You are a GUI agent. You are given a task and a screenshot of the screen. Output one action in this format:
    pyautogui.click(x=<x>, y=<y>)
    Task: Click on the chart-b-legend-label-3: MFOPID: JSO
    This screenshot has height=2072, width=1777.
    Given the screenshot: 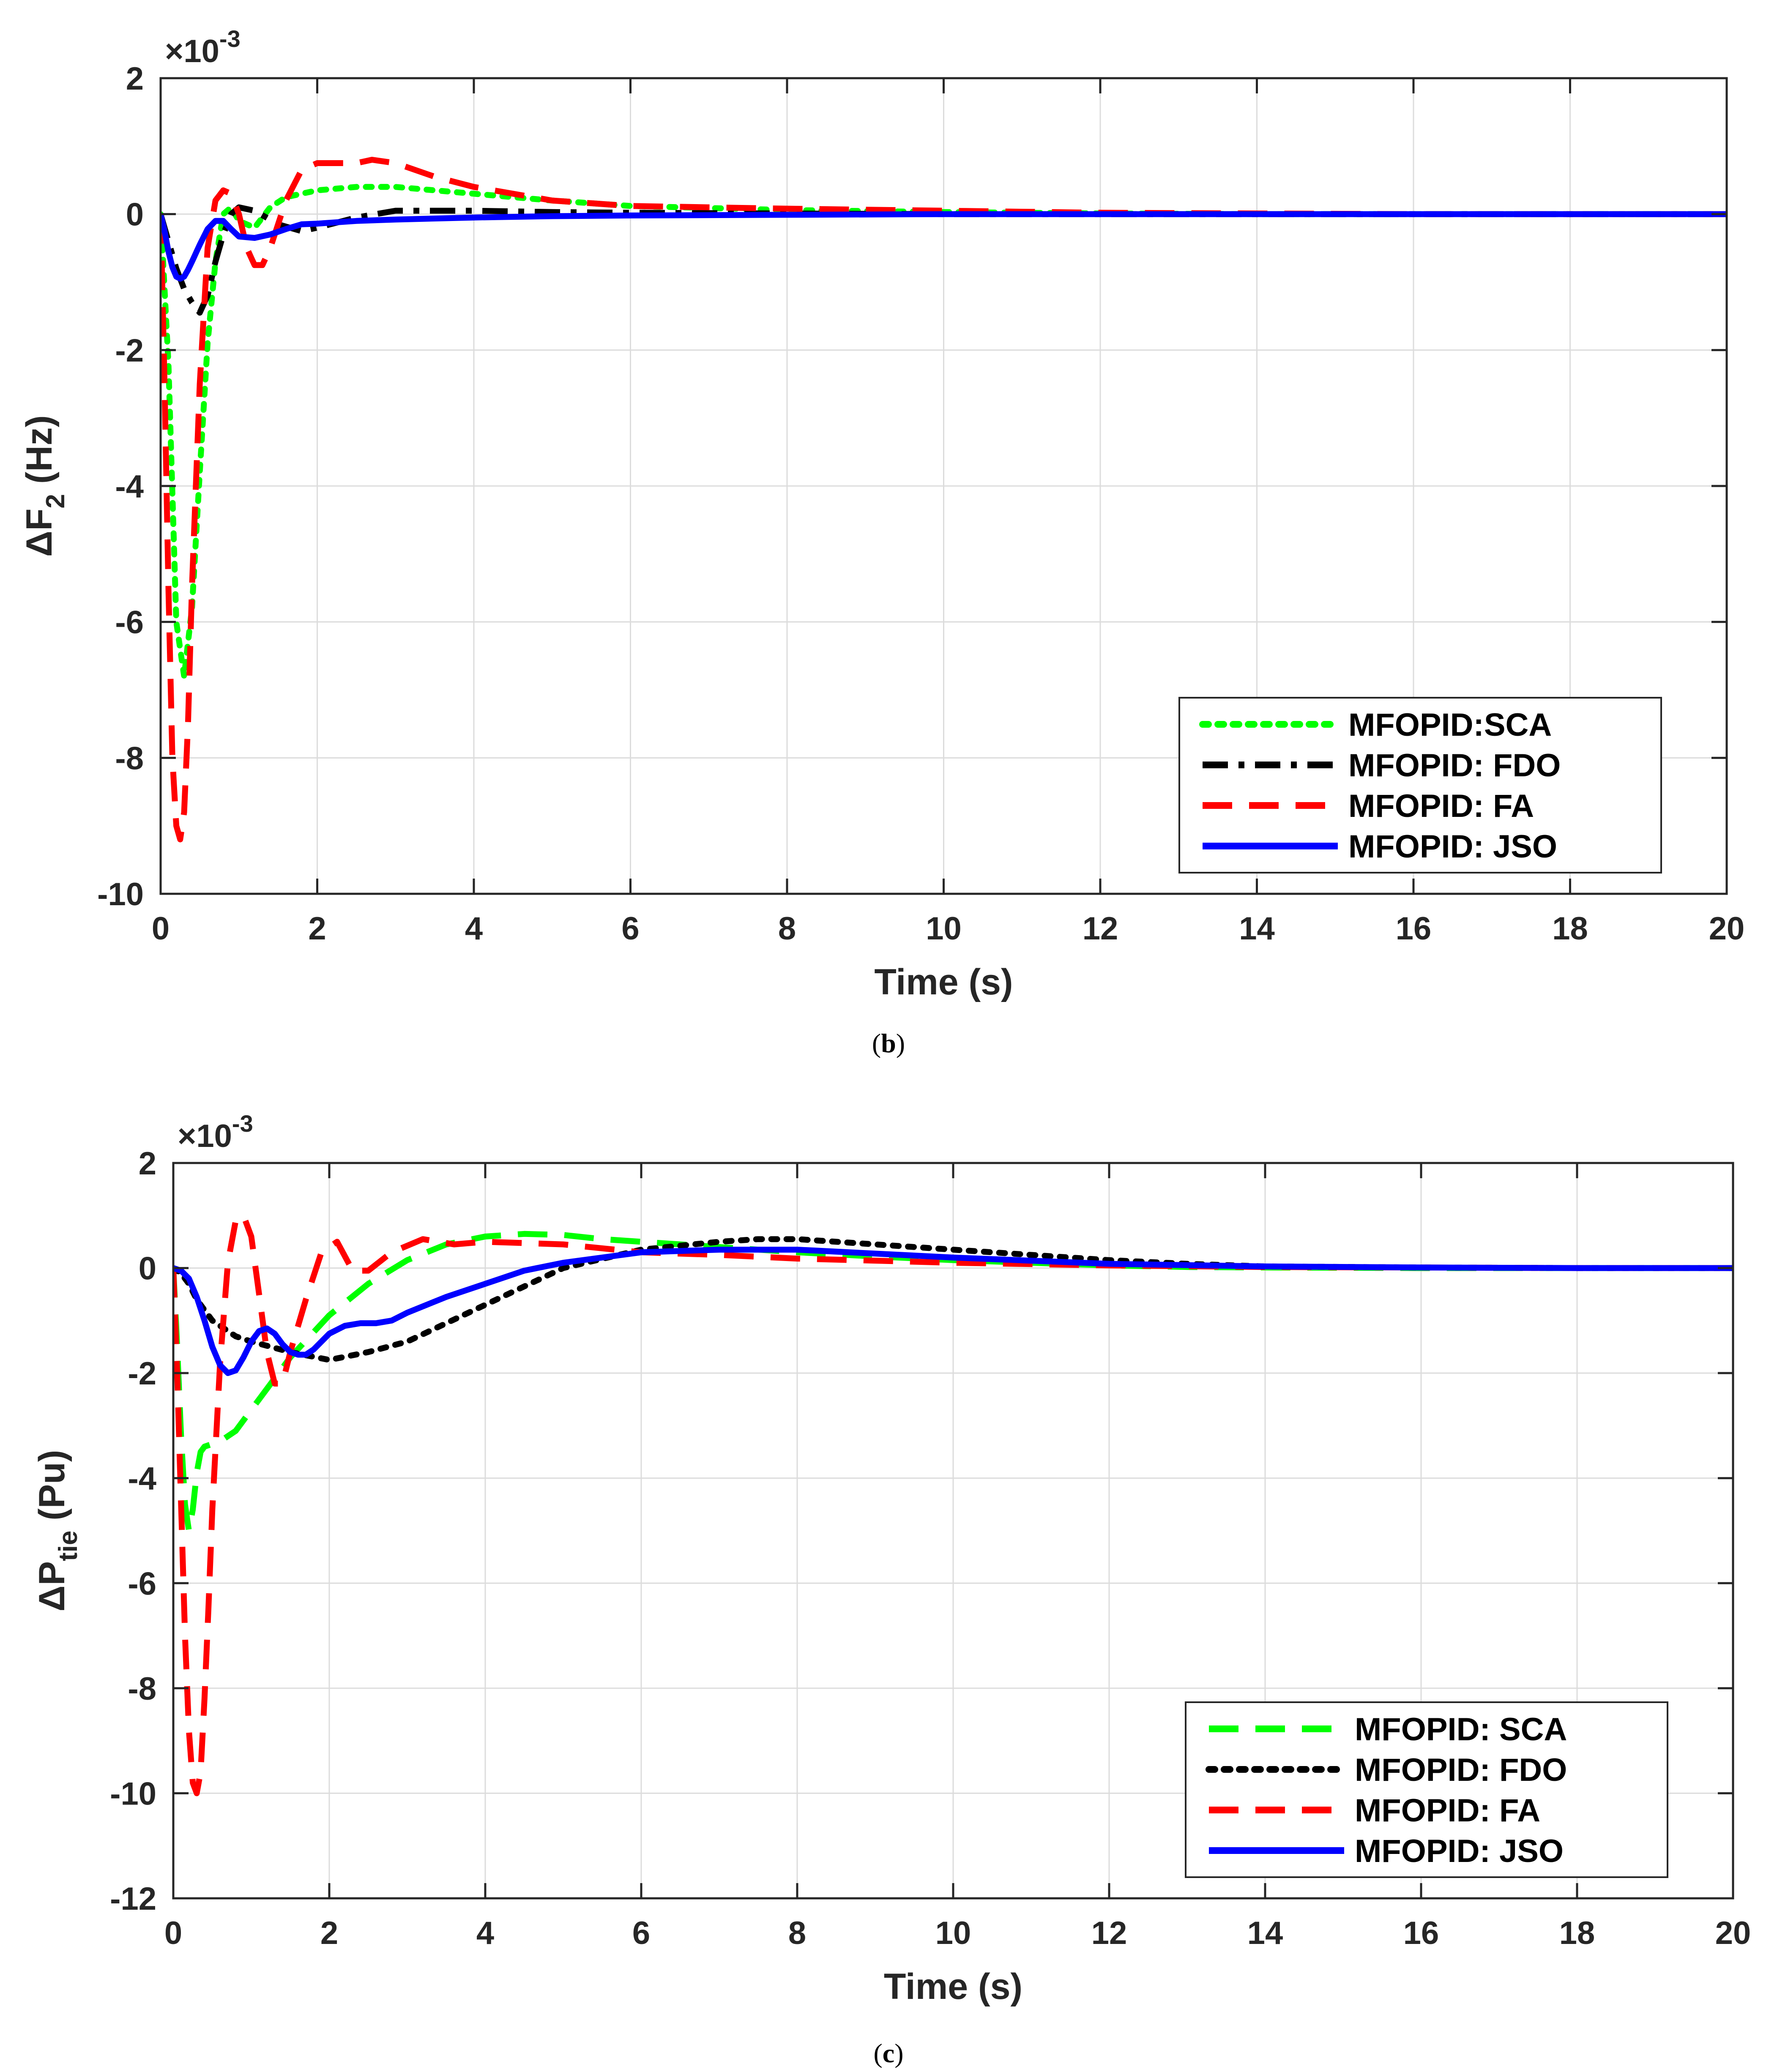 What is the action you would take?
    pyautogui.click(x=1452, y=847)
    